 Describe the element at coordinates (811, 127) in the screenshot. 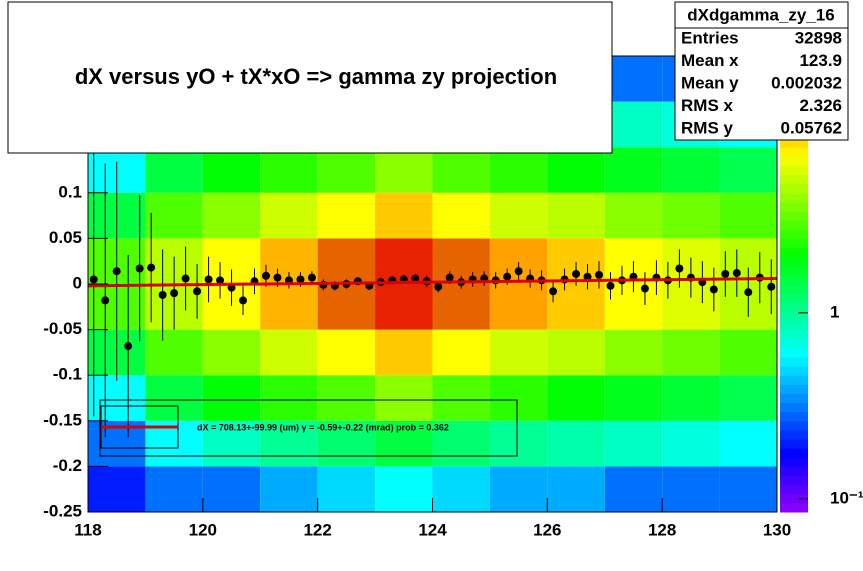

I see `stats-value: 0.05762` at that location.